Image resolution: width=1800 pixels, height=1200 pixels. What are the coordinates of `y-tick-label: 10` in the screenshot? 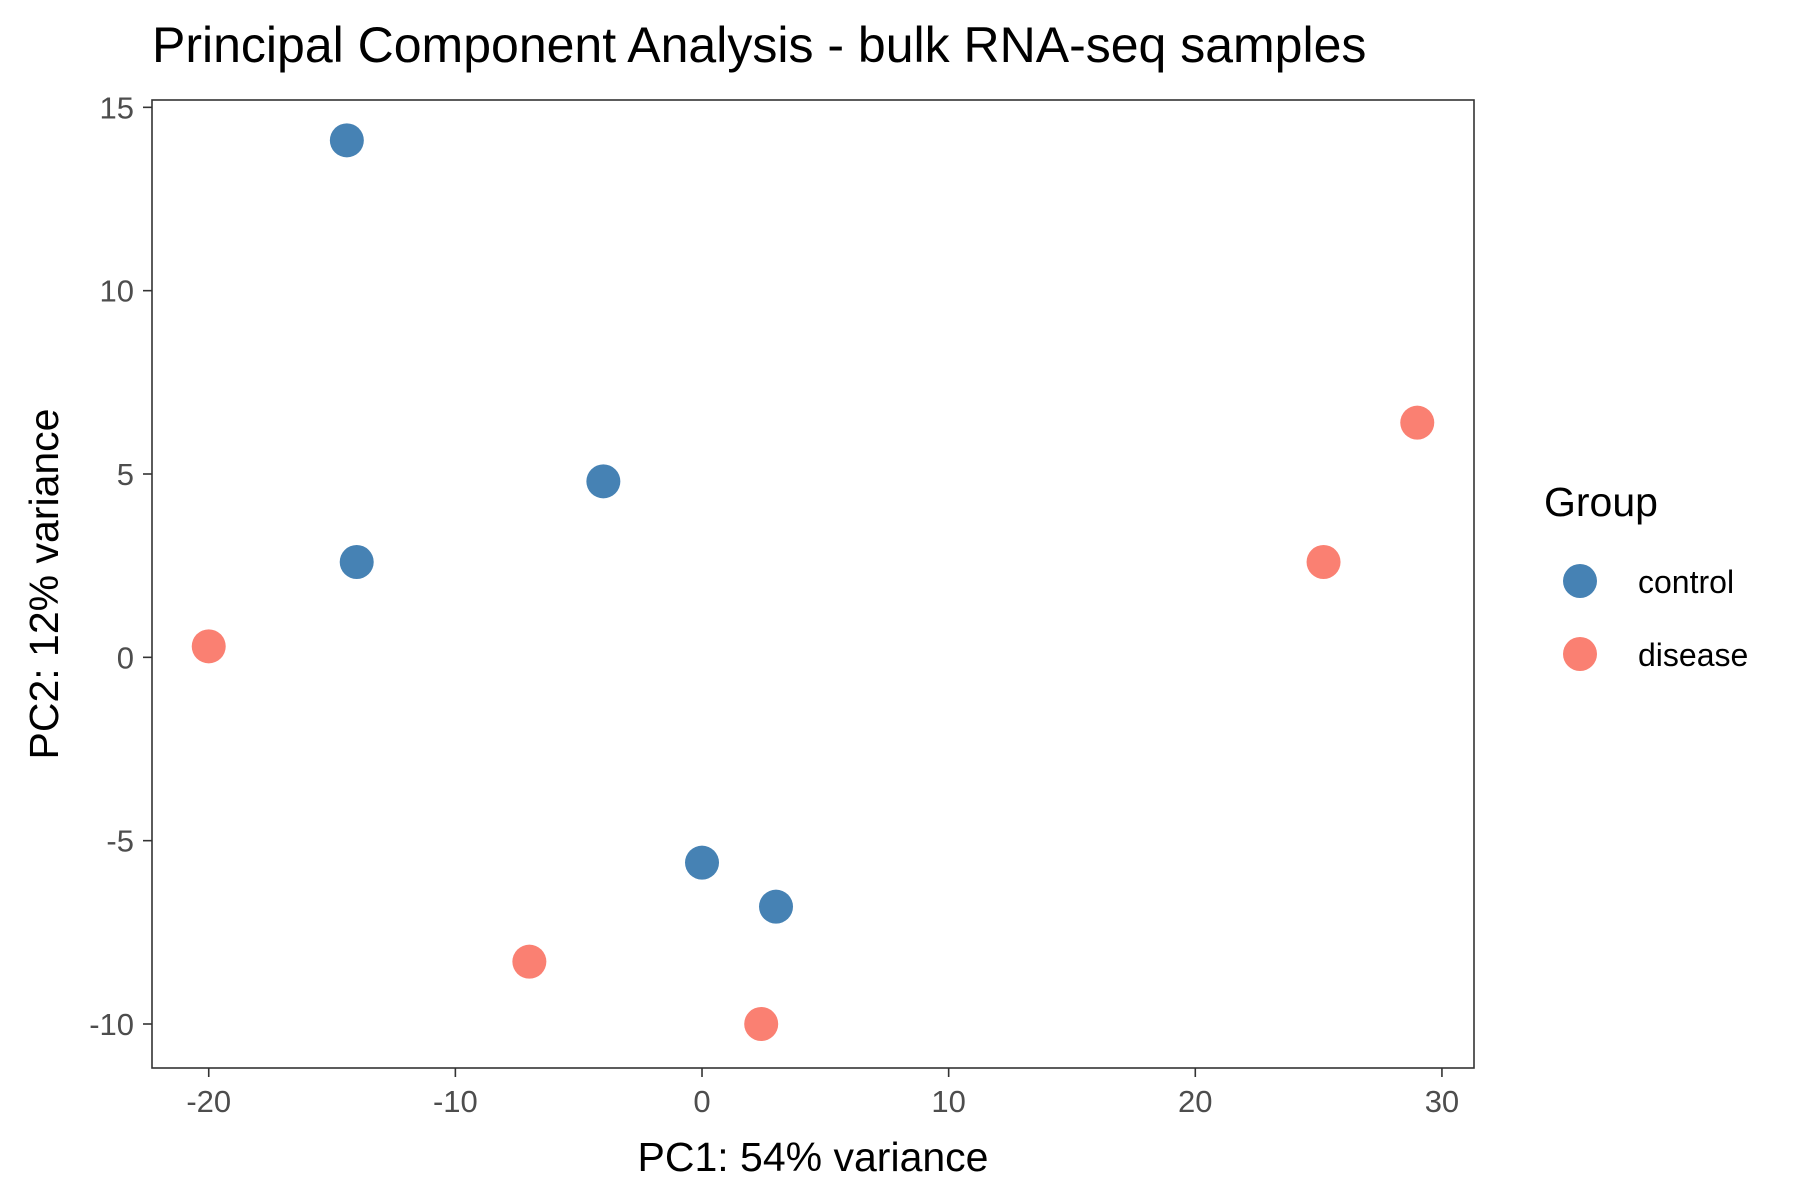 It's located at (117, 291).